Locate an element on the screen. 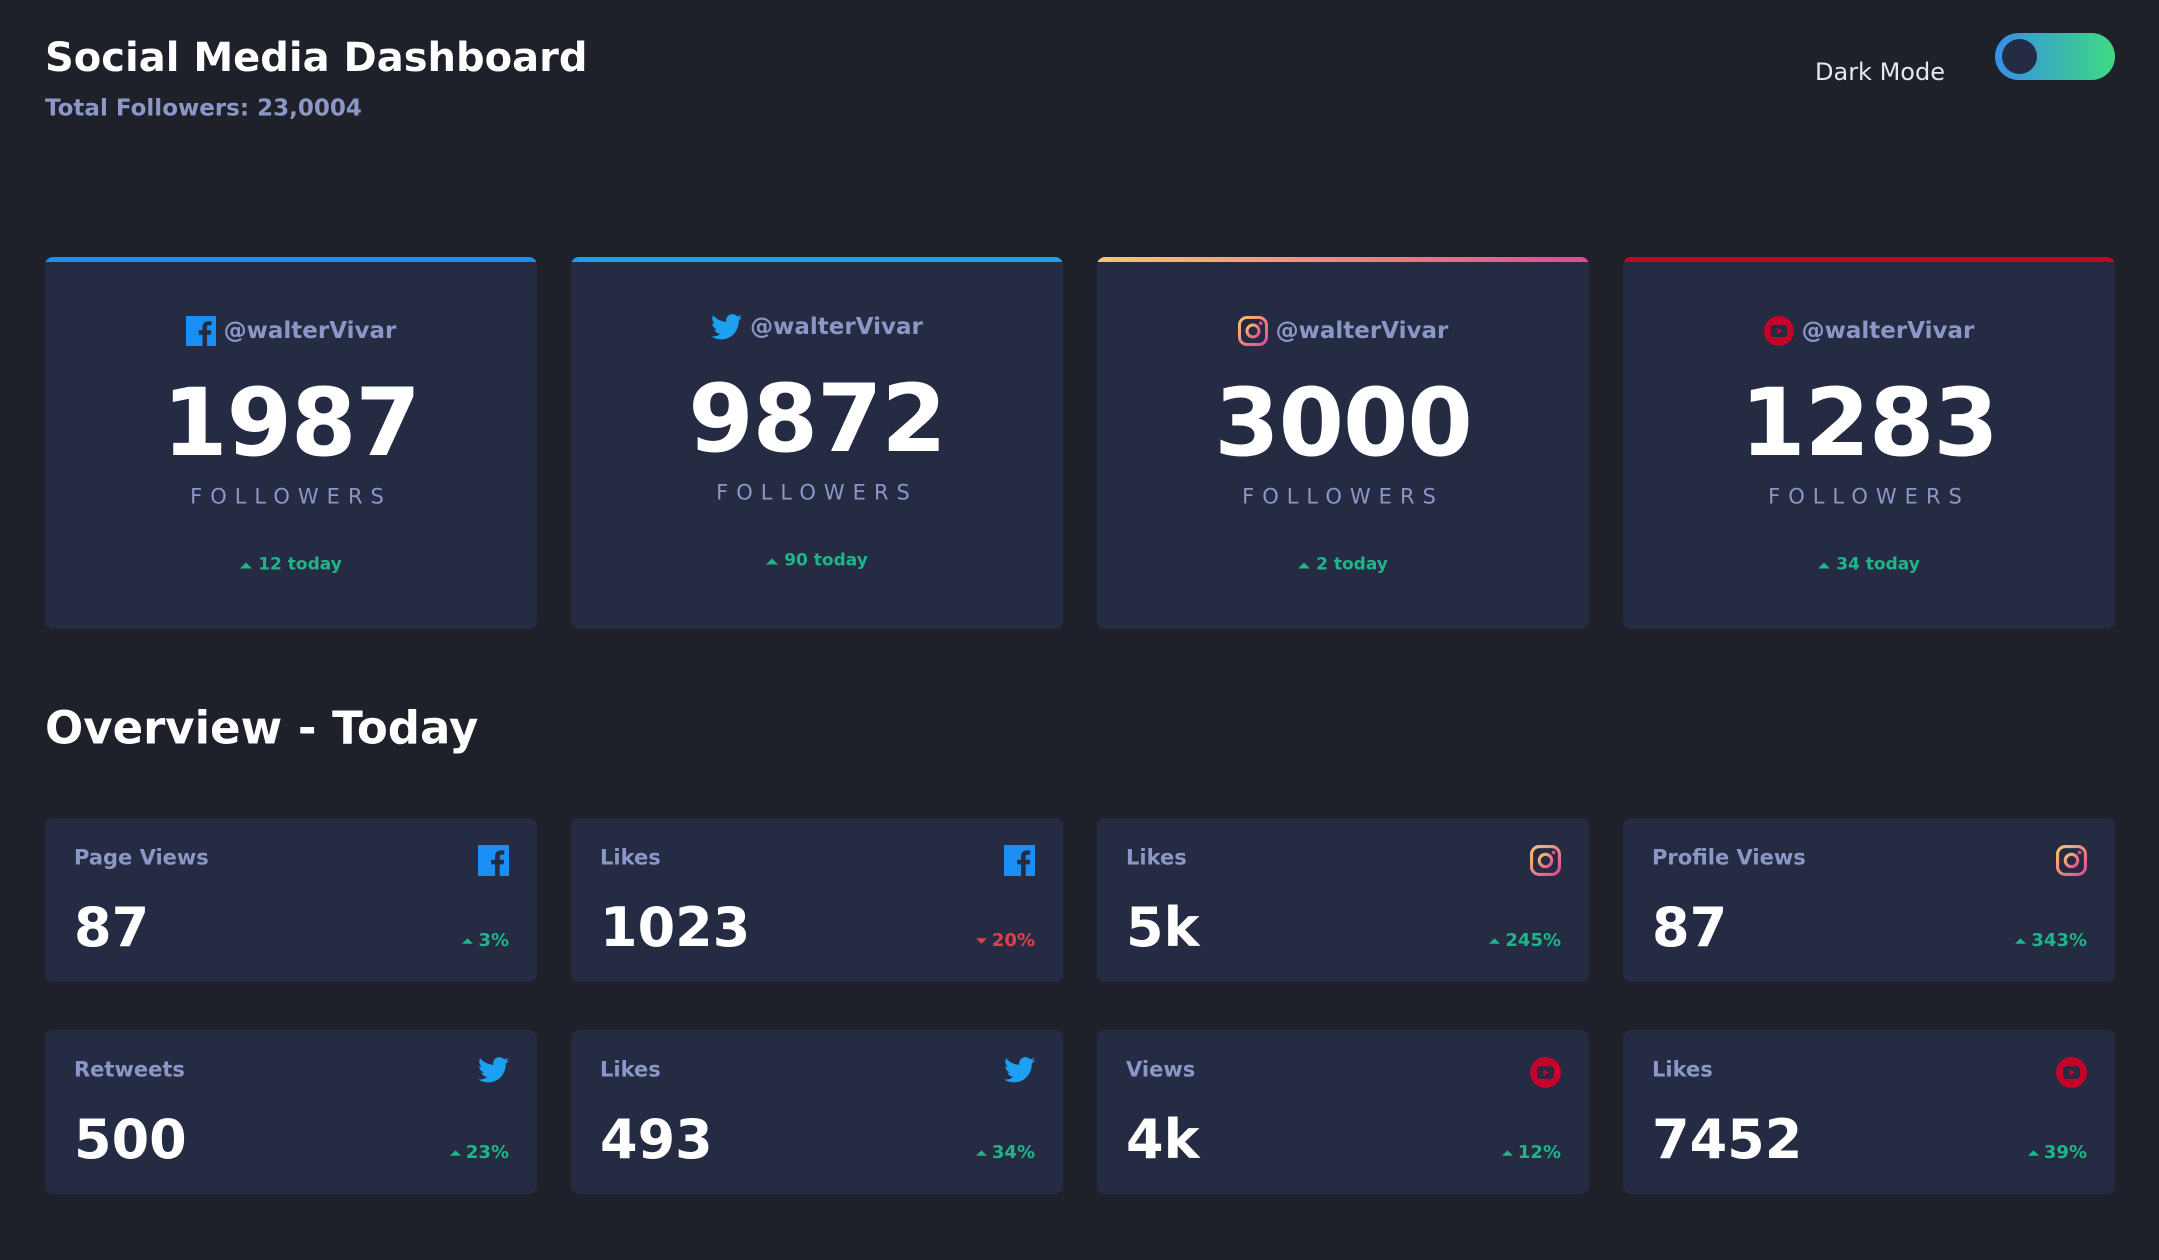  metric-value: 1023 is located at coordinates (675, 927).